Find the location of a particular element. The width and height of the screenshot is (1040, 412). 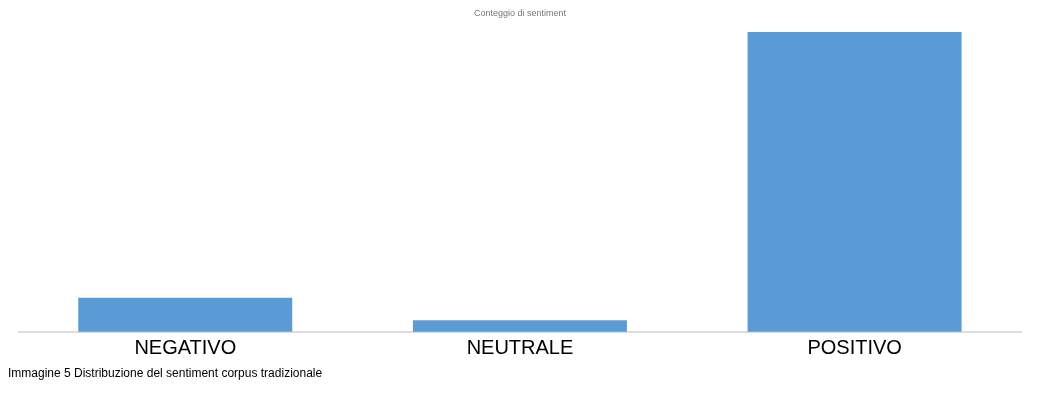

text: Immagine 5 Distribuzione del sentiment corpus tradizionale is located at coordinates (166, 373).